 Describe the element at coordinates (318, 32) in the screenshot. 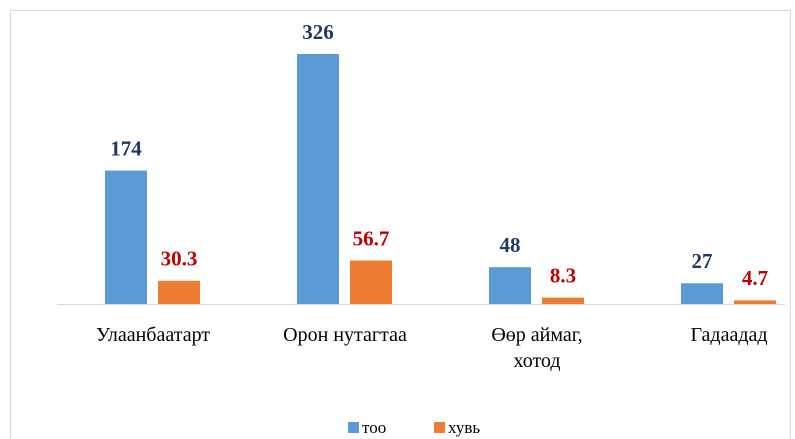

I see `data-label: 326` at that location.